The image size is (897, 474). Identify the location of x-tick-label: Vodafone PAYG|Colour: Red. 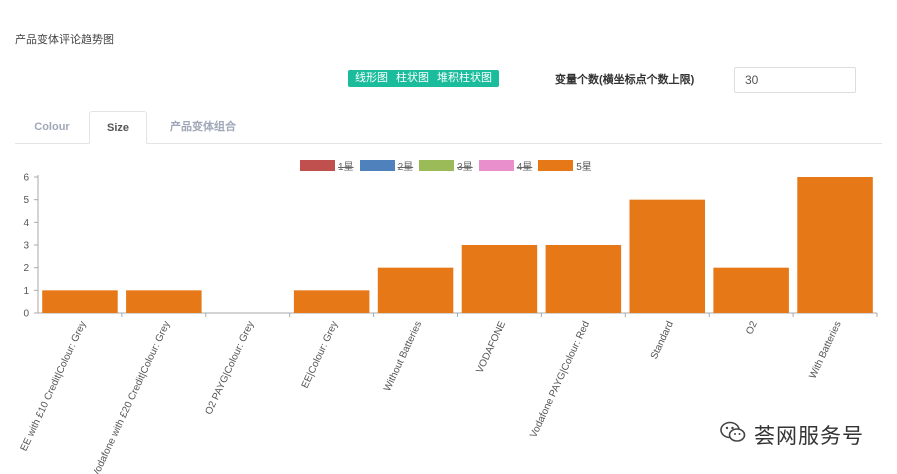
(560, 380).